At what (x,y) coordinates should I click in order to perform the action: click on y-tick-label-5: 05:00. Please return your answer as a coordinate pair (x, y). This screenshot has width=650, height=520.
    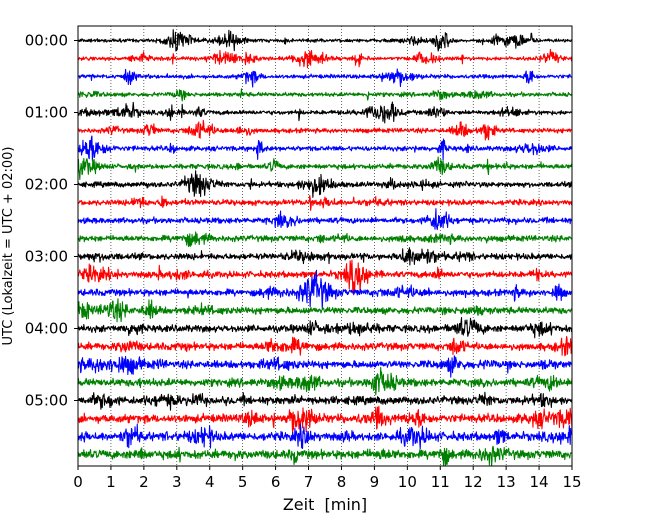
    Looking at the image, I should click on (46, 401).